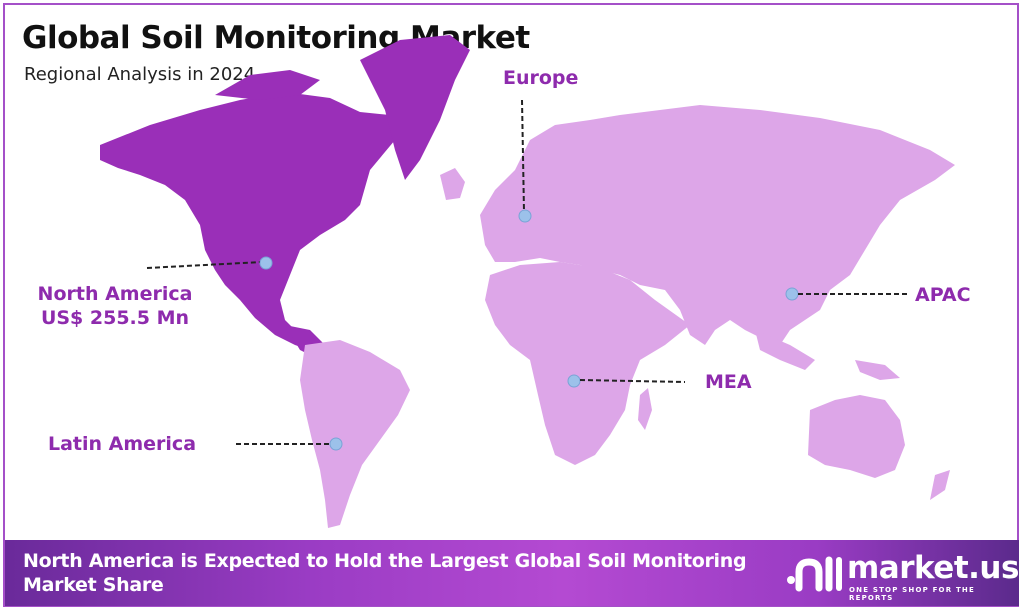  What do you see at coordinates (626, 381) in the screenshot?
I see `leader-mea` at bounding box center [626, 381].